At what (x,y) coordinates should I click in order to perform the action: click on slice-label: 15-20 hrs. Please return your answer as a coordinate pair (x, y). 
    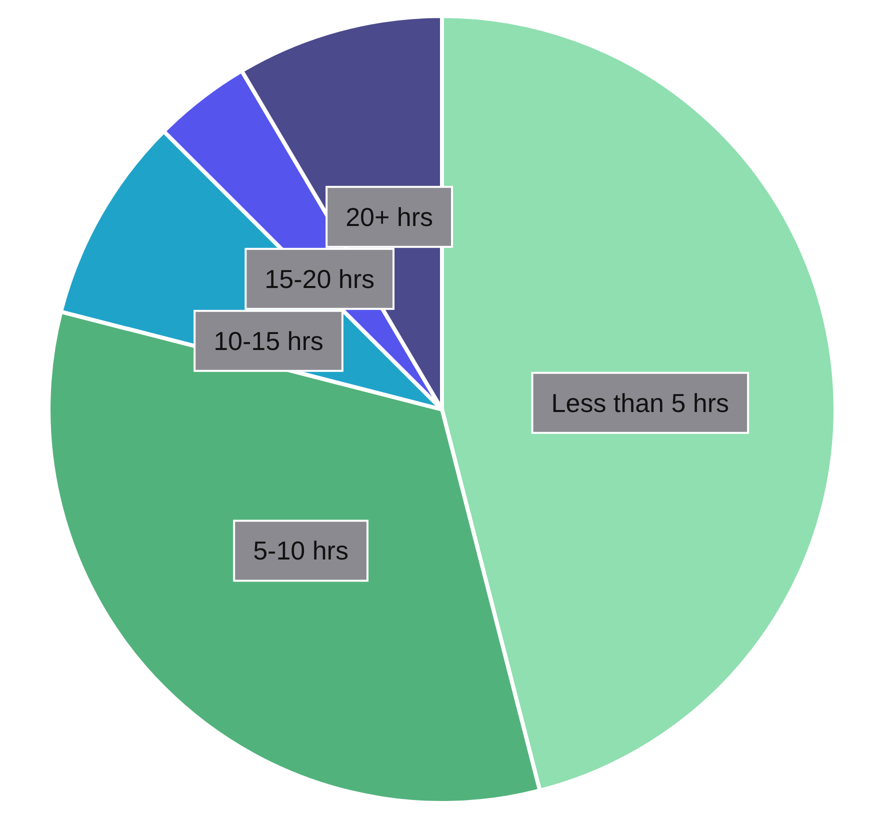
    Looking at the image, I should click on (319, 279).